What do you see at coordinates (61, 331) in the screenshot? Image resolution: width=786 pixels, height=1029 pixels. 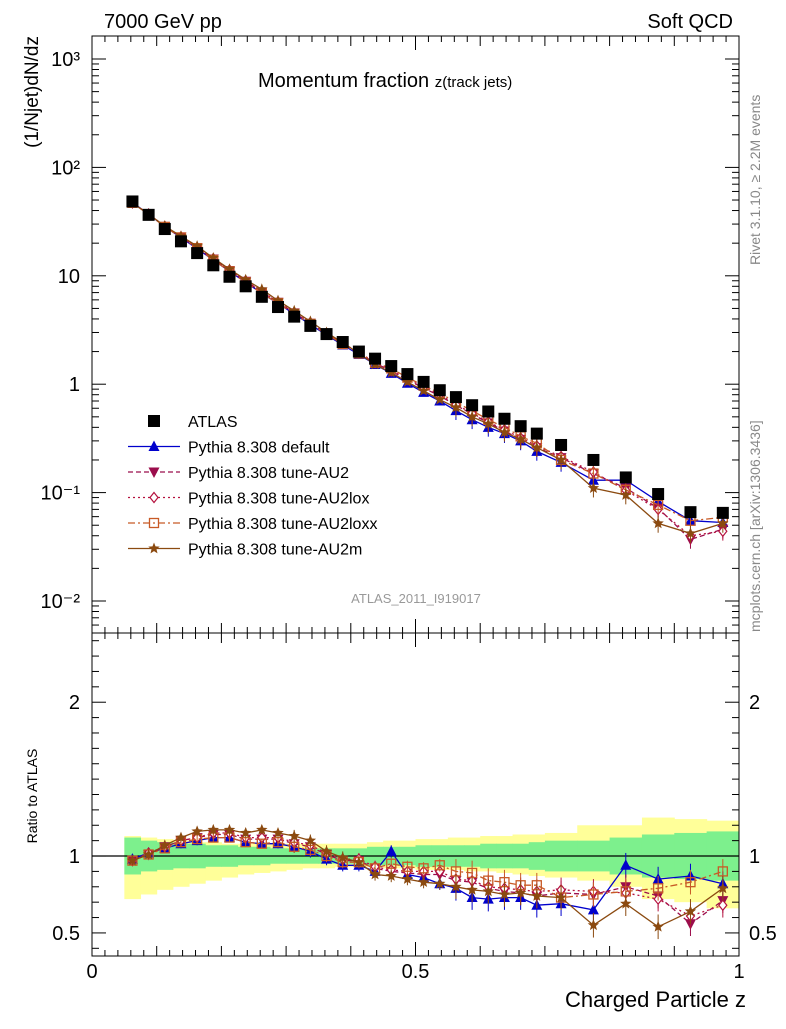 I see `main-ytick-labels: 10⁻² 10⁻¹ 1 10 10² 10³` at bounding box center [61, 331].